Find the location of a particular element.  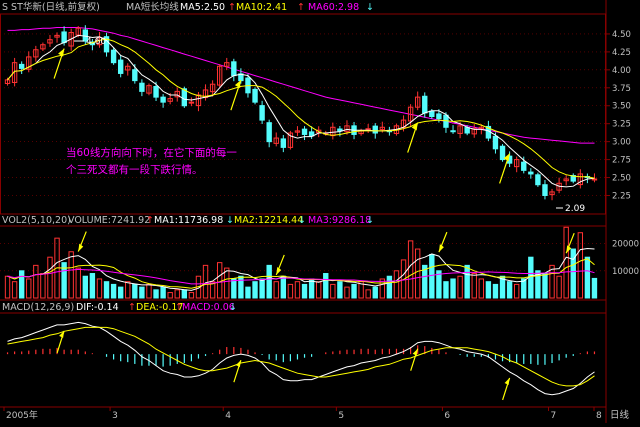

price-tick-label: 4.50 is located at coordinates (621, 35).